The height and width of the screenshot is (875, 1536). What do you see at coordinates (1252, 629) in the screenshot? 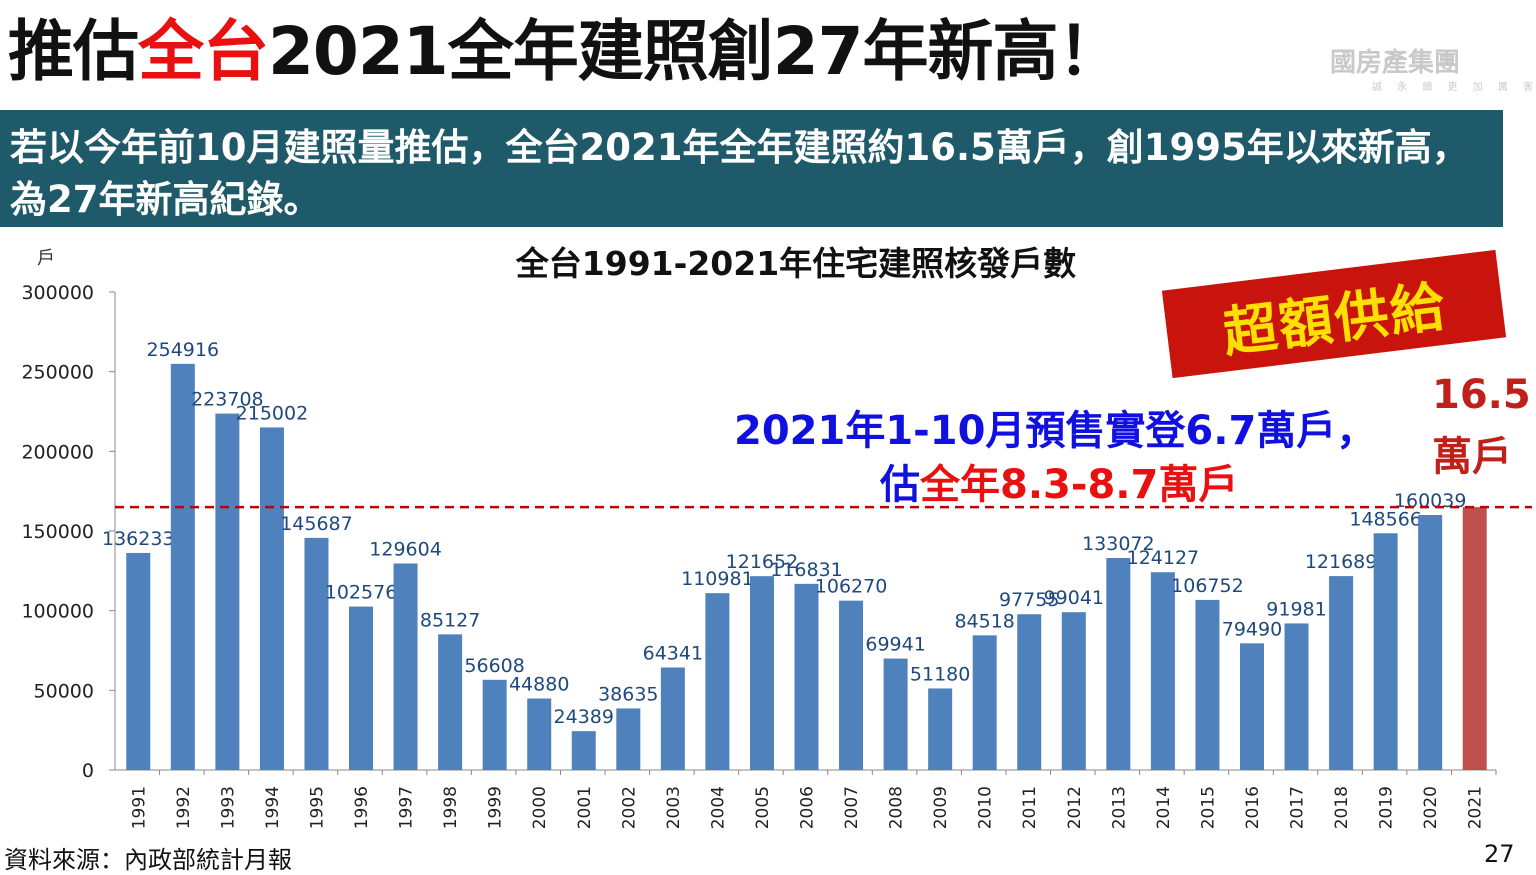
I see `data-label: 79490` at bounding box center [1252, 629].